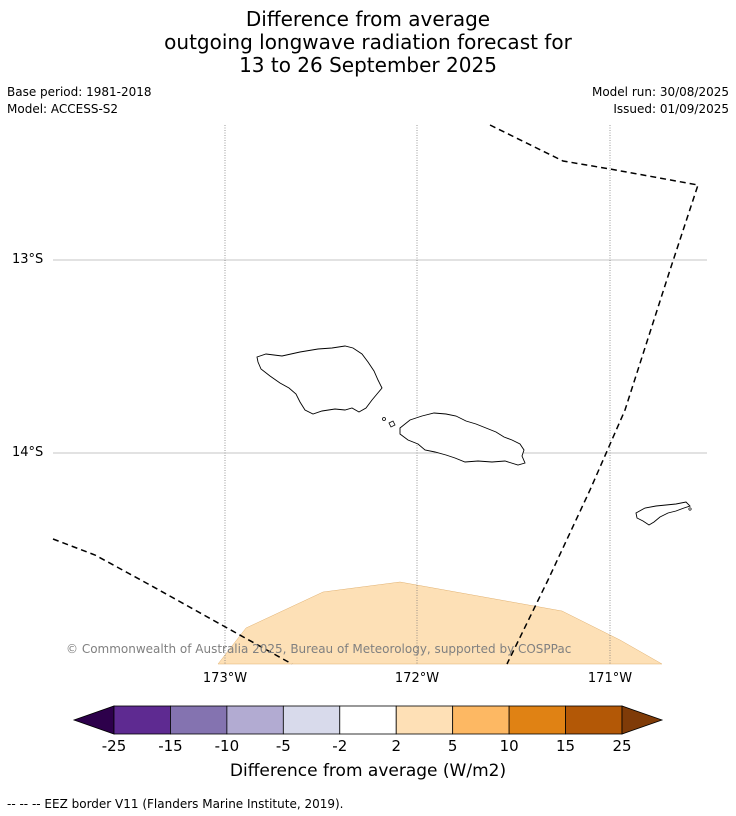 Image resolution: width=736 pixels, height=816 pixels. What do you see at coordinates (671, 109) in the screenshot?
I see `issued-date: Issued: 01/09/2025` at bounding box center [671, 109].